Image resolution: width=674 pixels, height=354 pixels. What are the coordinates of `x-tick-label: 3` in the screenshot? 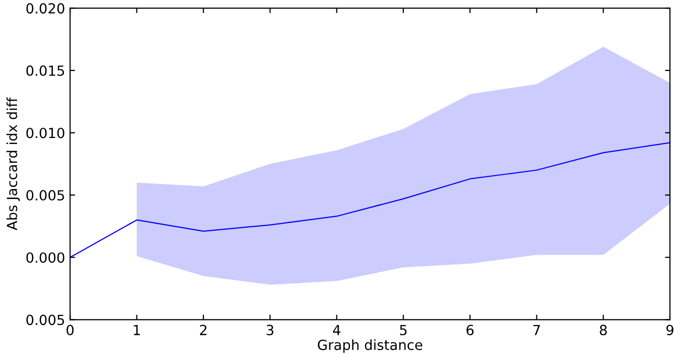 It's located at (270, 330).